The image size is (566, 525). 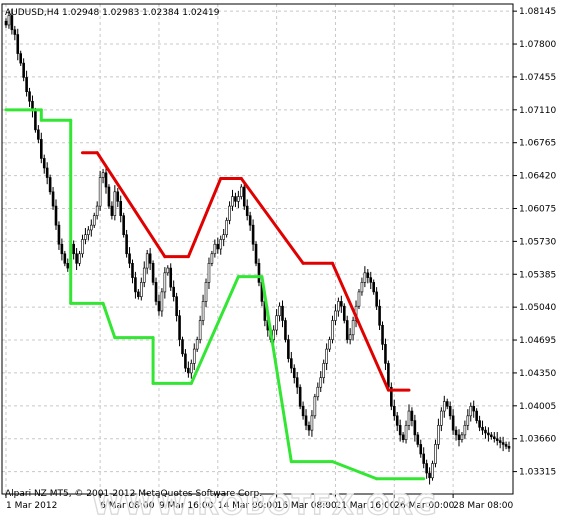 What do you see at coordinates (537, 45) in the screenshot?
I see `y-tick-label: 1.07800` at bounding box center [537, 45].